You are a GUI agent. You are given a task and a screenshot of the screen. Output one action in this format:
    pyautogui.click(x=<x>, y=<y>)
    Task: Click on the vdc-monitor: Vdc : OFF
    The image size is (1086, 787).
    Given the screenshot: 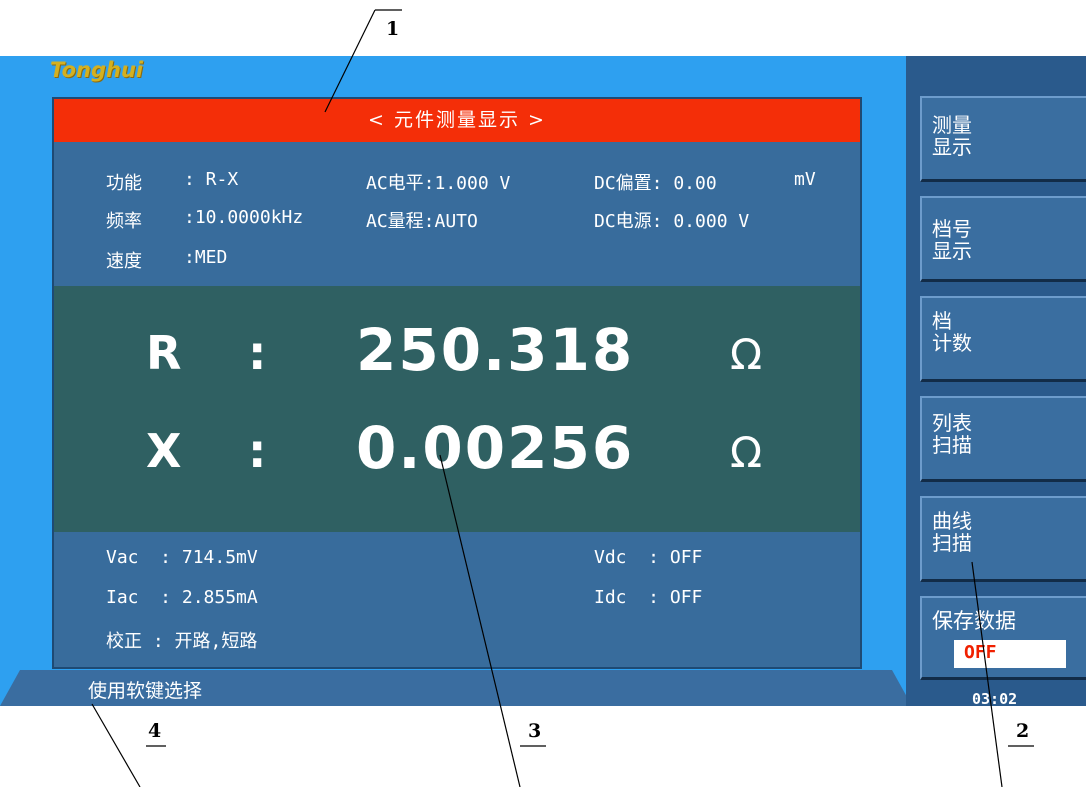 What is the action you would take?
    pyautogui.click(x=648, y=557)
    